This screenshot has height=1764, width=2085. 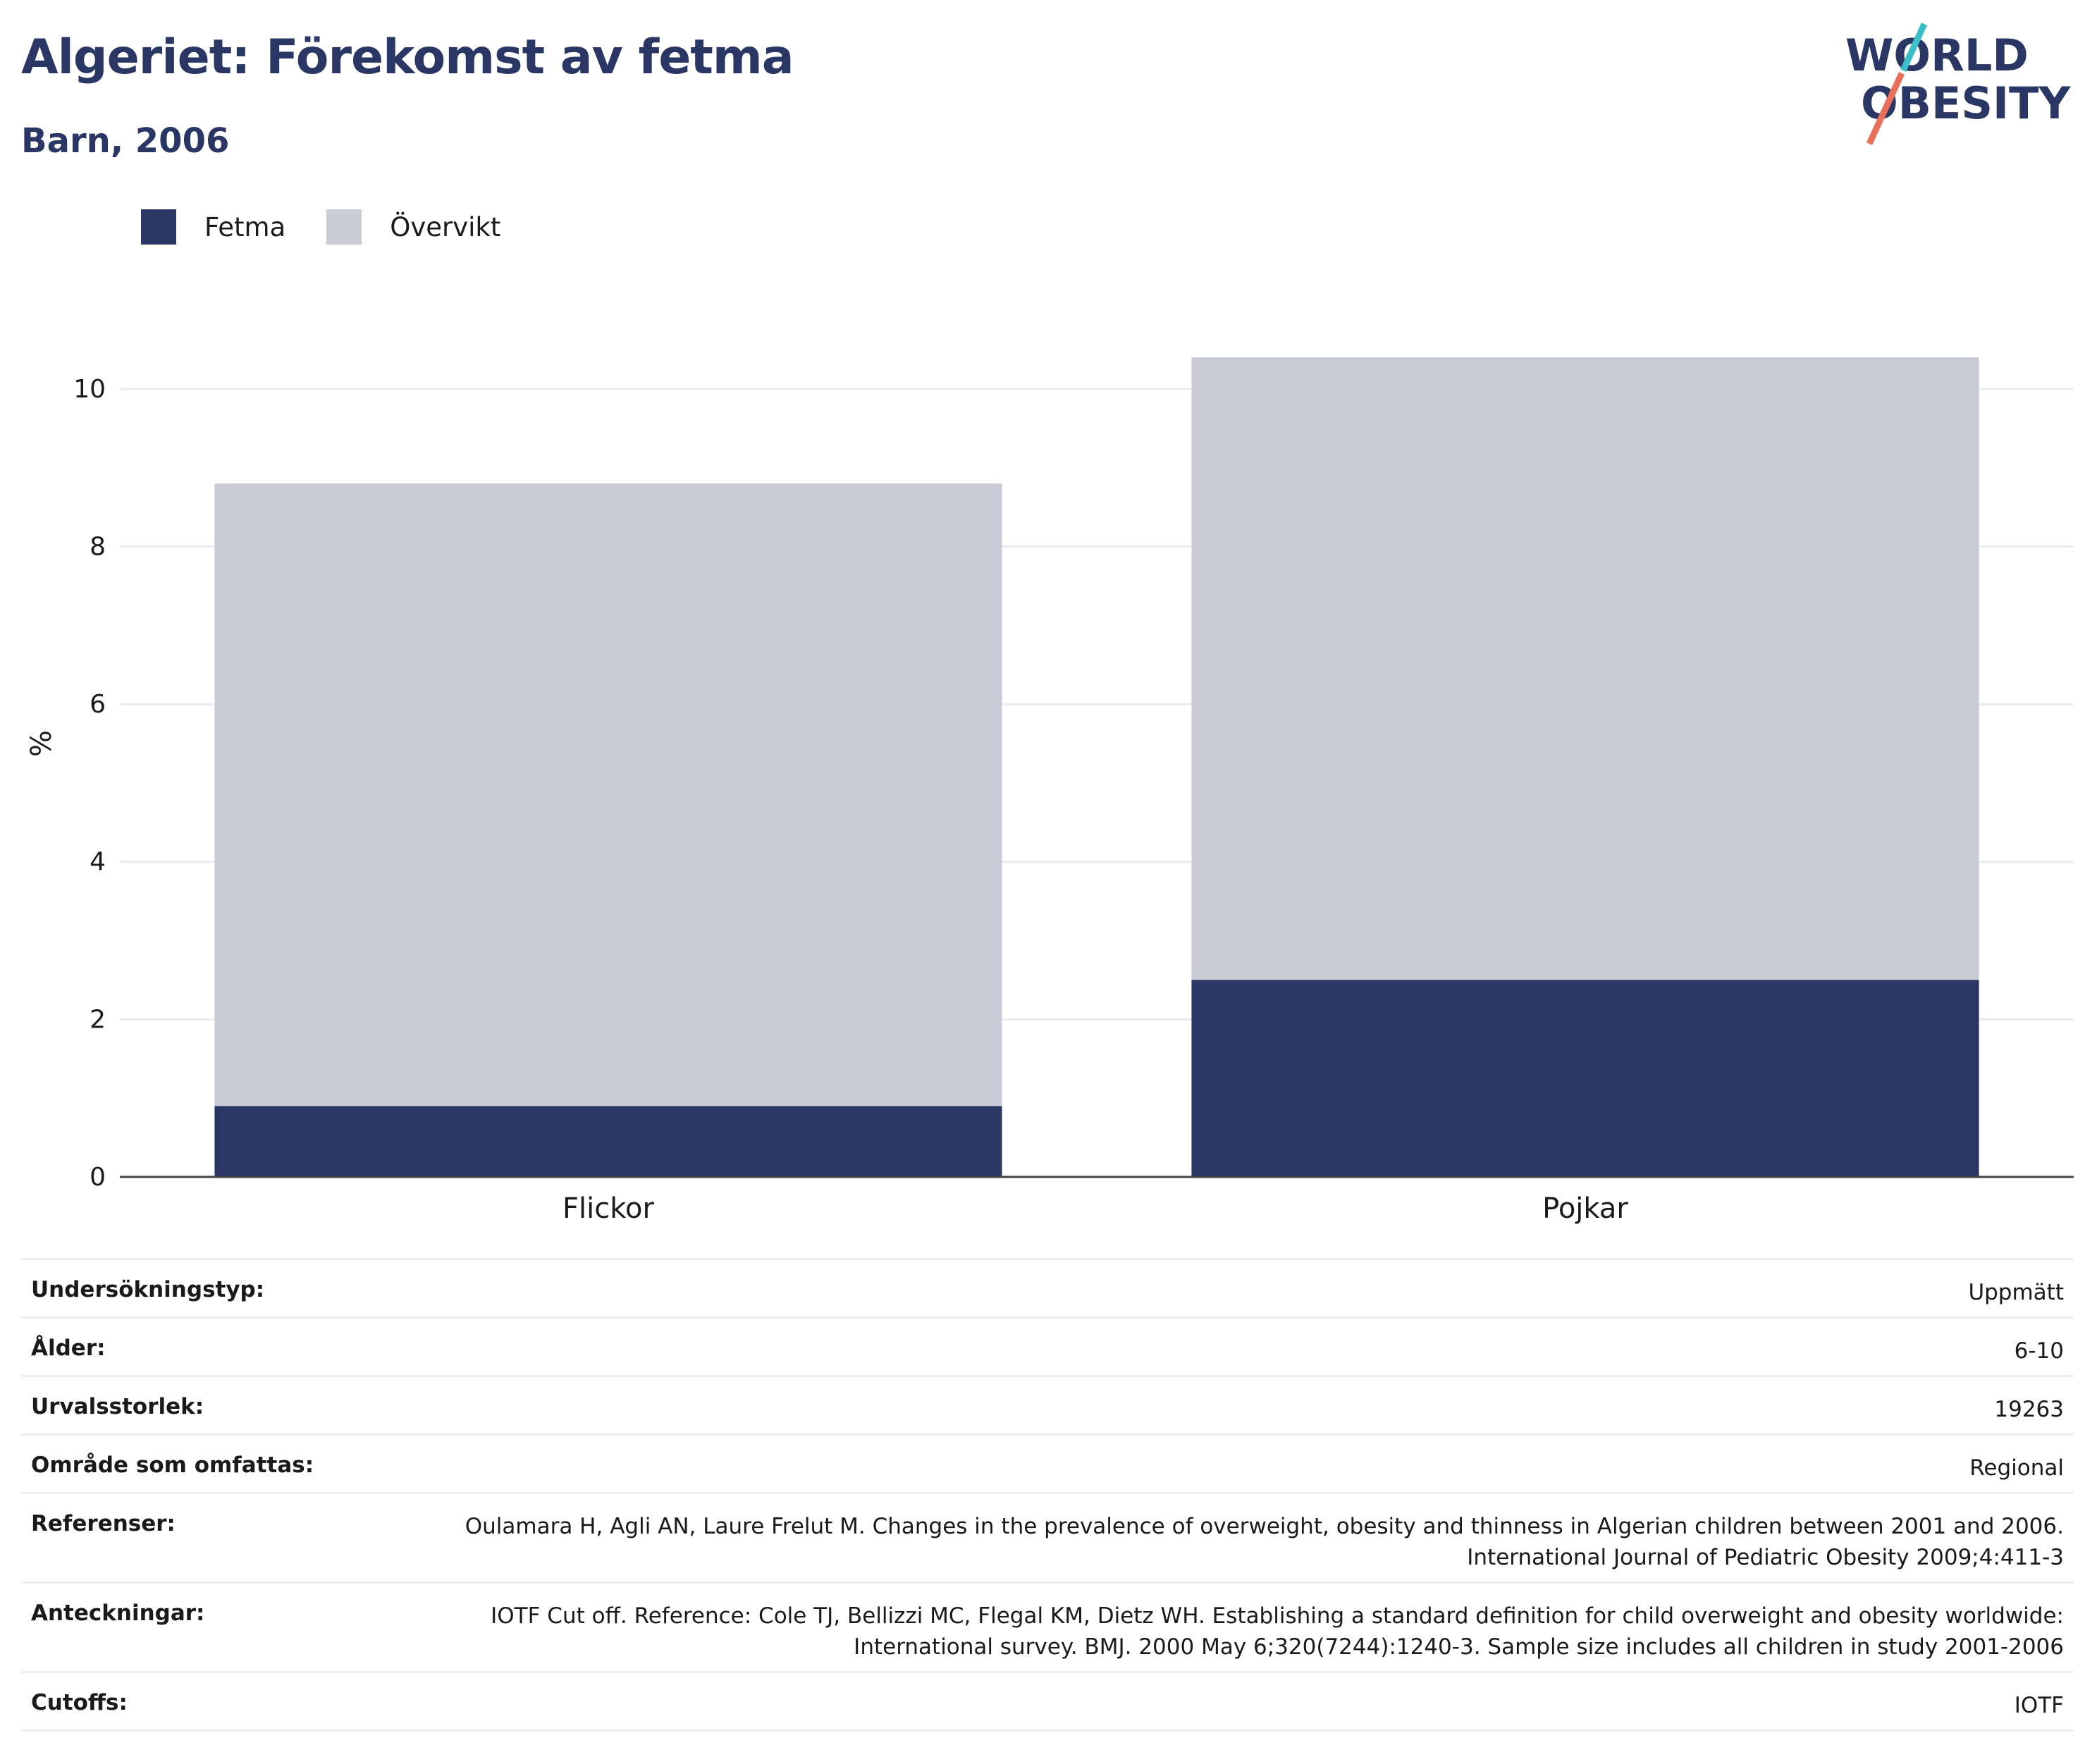 What do you see at coordinates (1585, 1208) in the screenshot?
I see `x-tick-label: Pojkar` at bounding box center [1585, 1208].